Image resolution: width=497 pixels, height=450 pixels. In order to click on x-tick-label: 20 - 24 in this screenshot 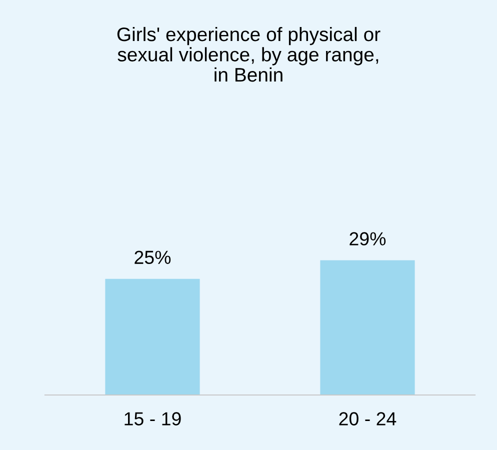, I will do `click(367, 419)`.